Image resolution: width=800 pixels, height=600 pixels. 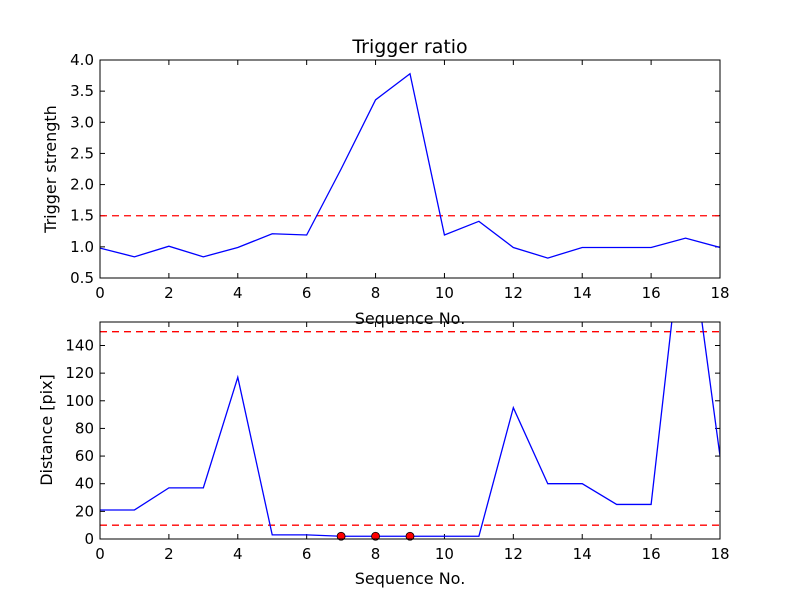 I want to click on y-tick-label: 100, so click(x=79, y=401).